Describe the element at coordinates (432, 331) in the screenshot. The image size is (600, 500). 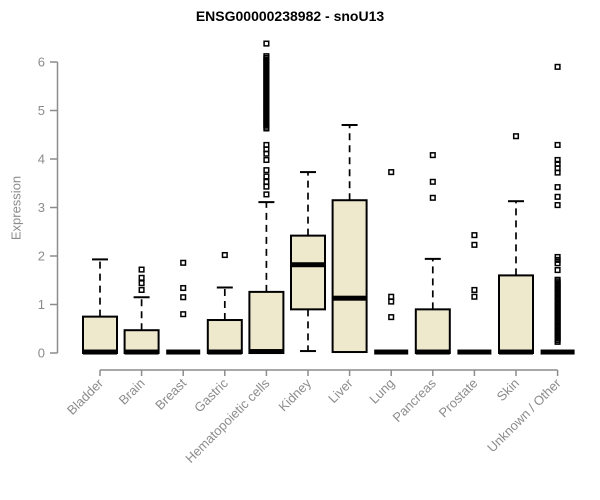
I see `box-Pancreas` at that location.